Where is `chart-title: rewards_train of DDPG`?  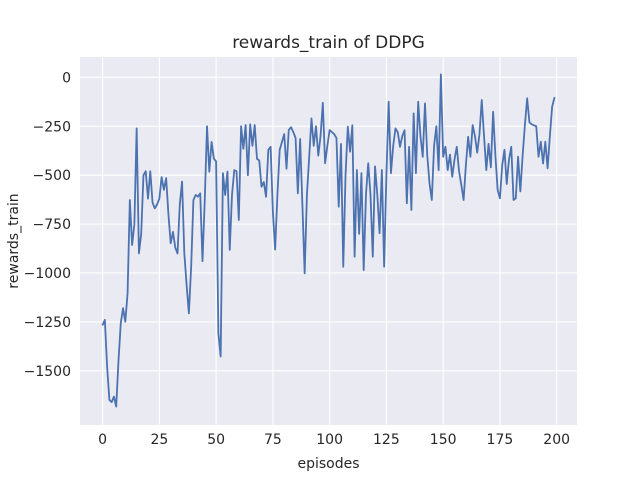
chart-title: rewards_train of DDPG is located at coordinates (328, 43).